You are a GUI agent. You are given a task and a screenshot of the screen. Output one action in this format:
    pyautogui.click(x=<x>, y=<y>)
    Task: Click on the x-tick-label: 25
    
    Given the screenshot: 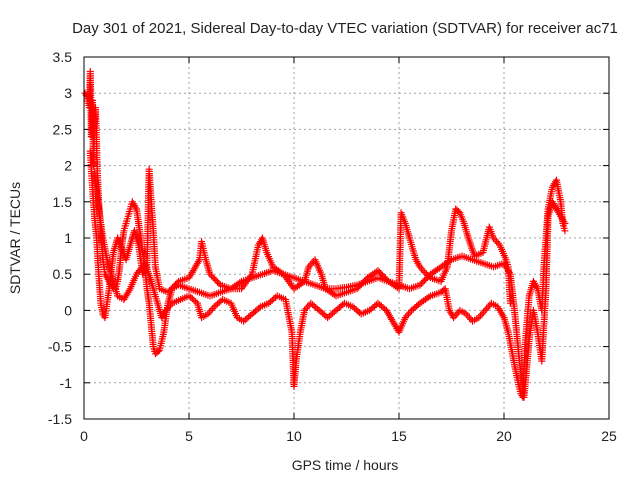 What is the action you would take?
    pyautogui.click(x=609, y=436)
    